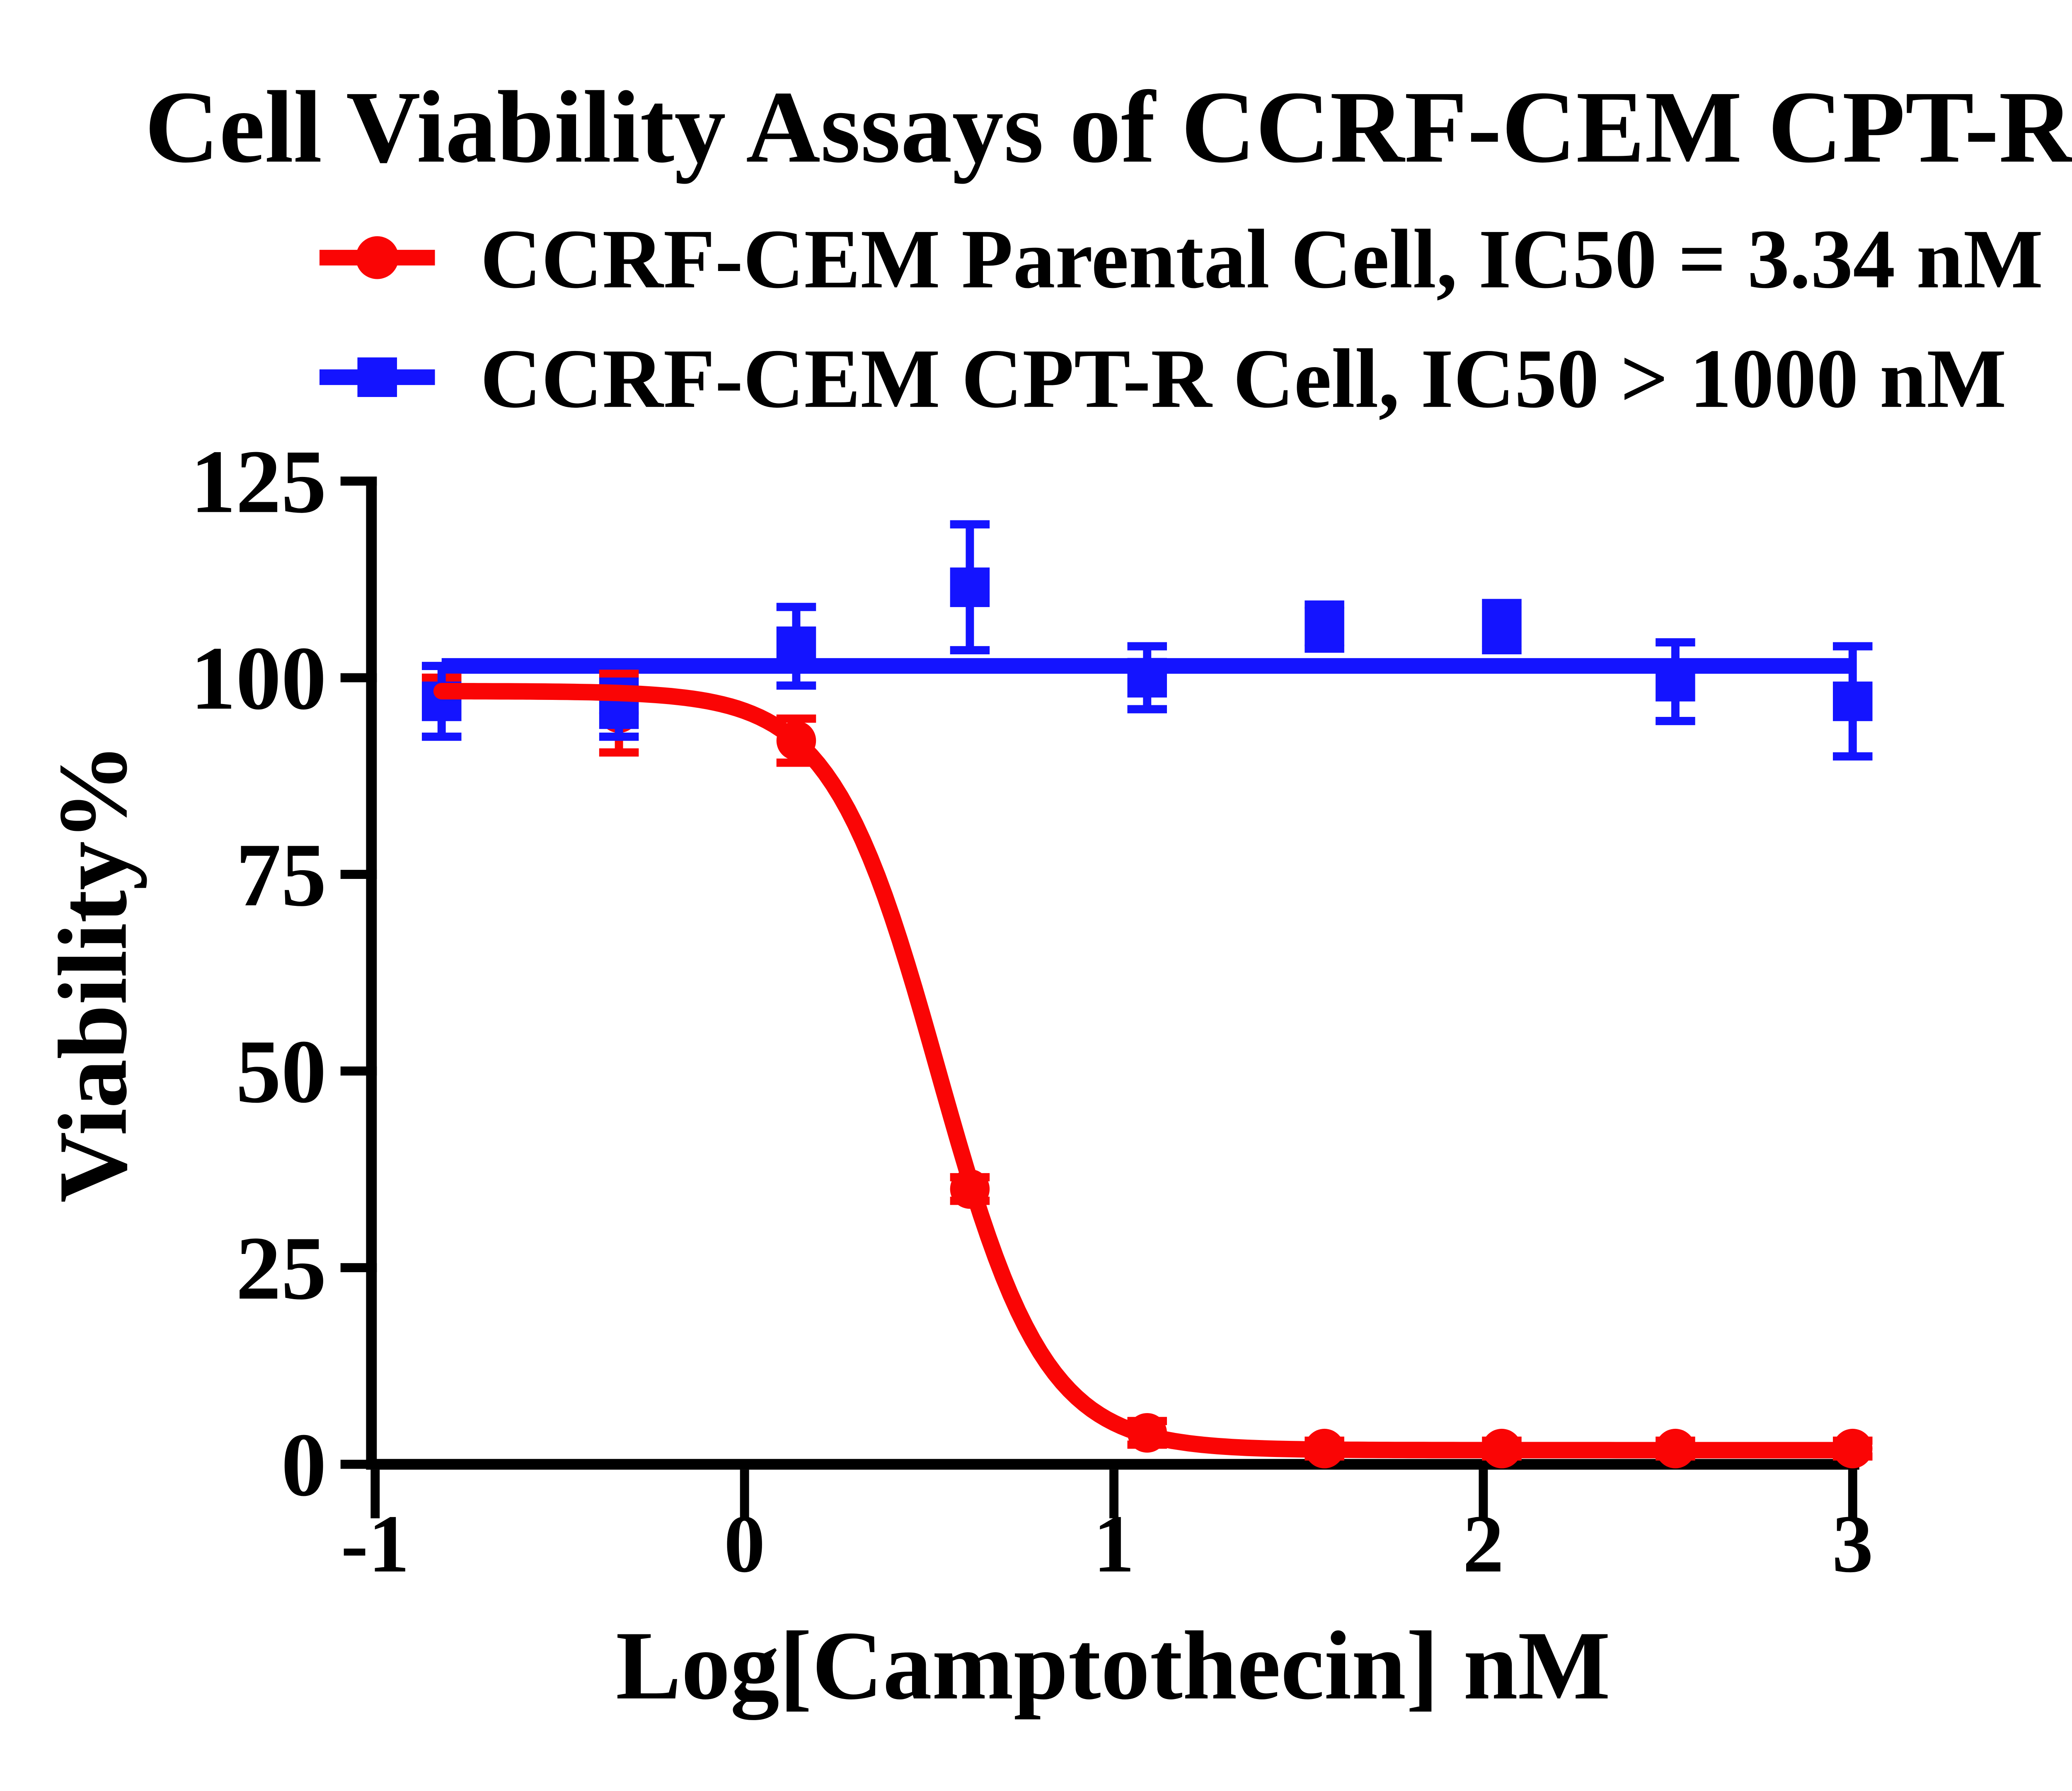  I want to click on x-axis-title: Log[Camptothecin] nM, so click(1113, 1666).